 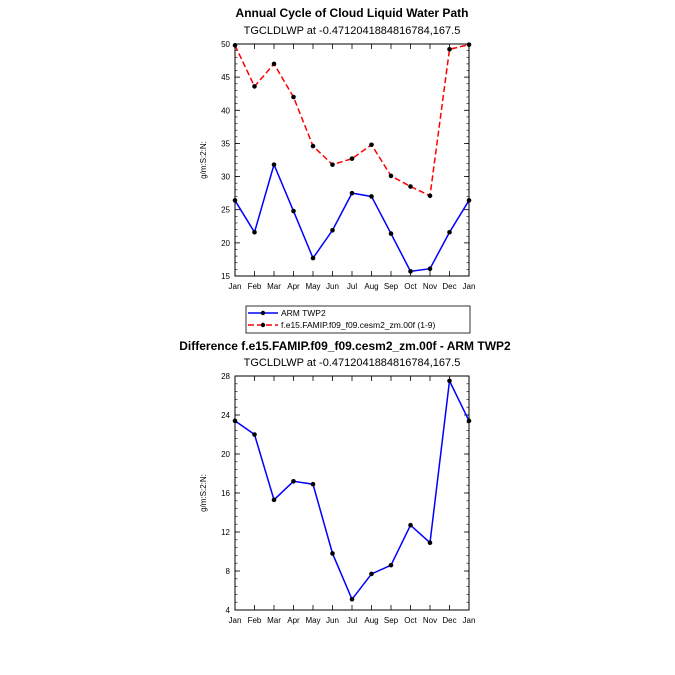 I want to click on chart1-xtick-label: Mar, so click(x=274, y=286).